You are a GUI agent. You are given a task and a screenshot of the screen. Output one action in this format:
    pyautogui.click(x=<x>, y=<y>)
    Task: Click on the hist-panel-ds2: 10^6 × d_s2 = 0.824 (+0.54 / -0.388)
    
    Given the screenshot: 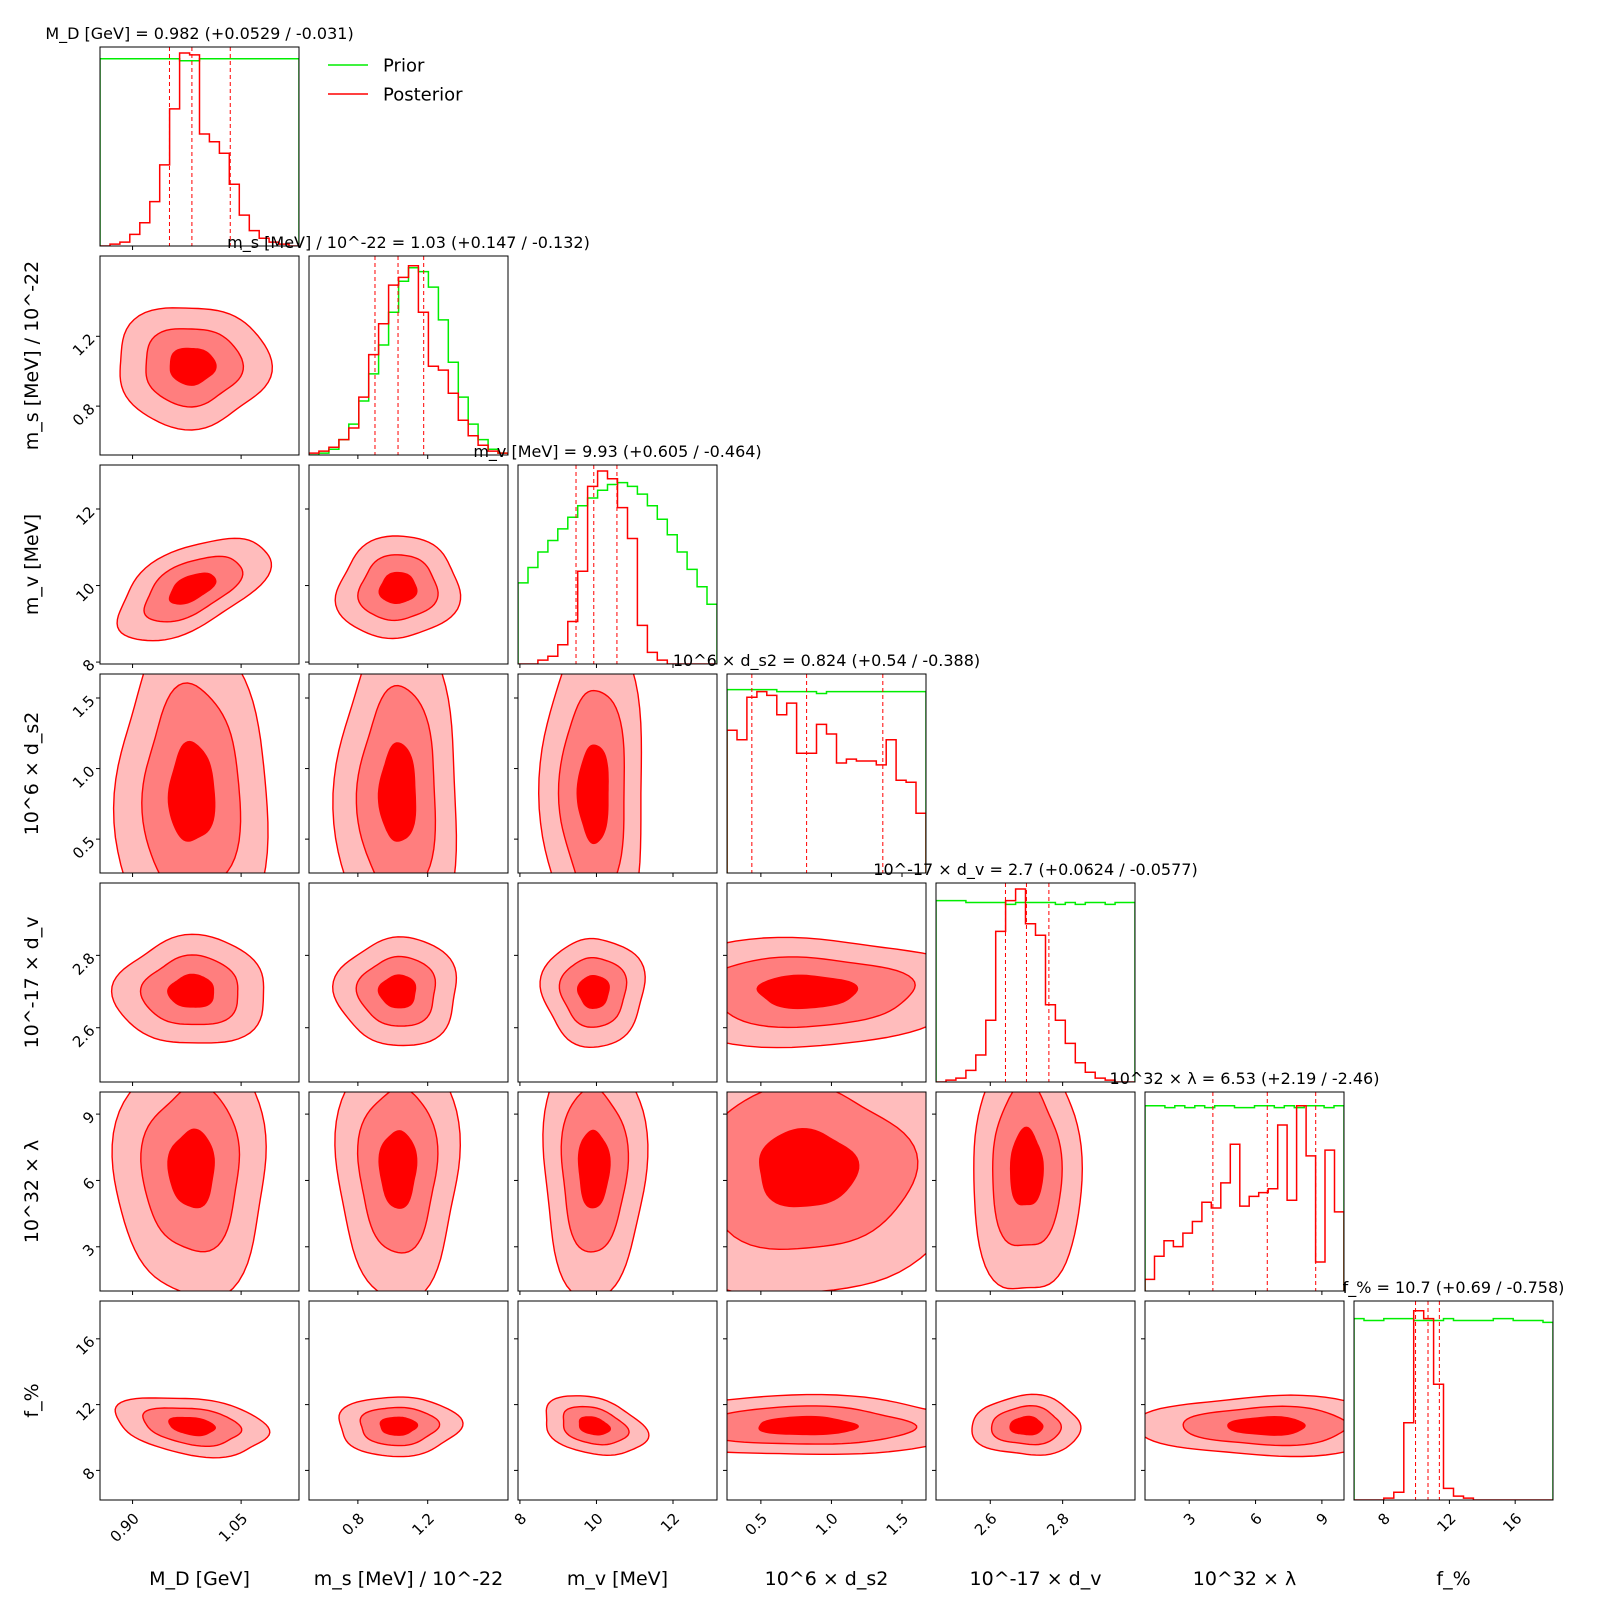 What is the action you would take?
    pyautogui.click(x=826, y=764)
    